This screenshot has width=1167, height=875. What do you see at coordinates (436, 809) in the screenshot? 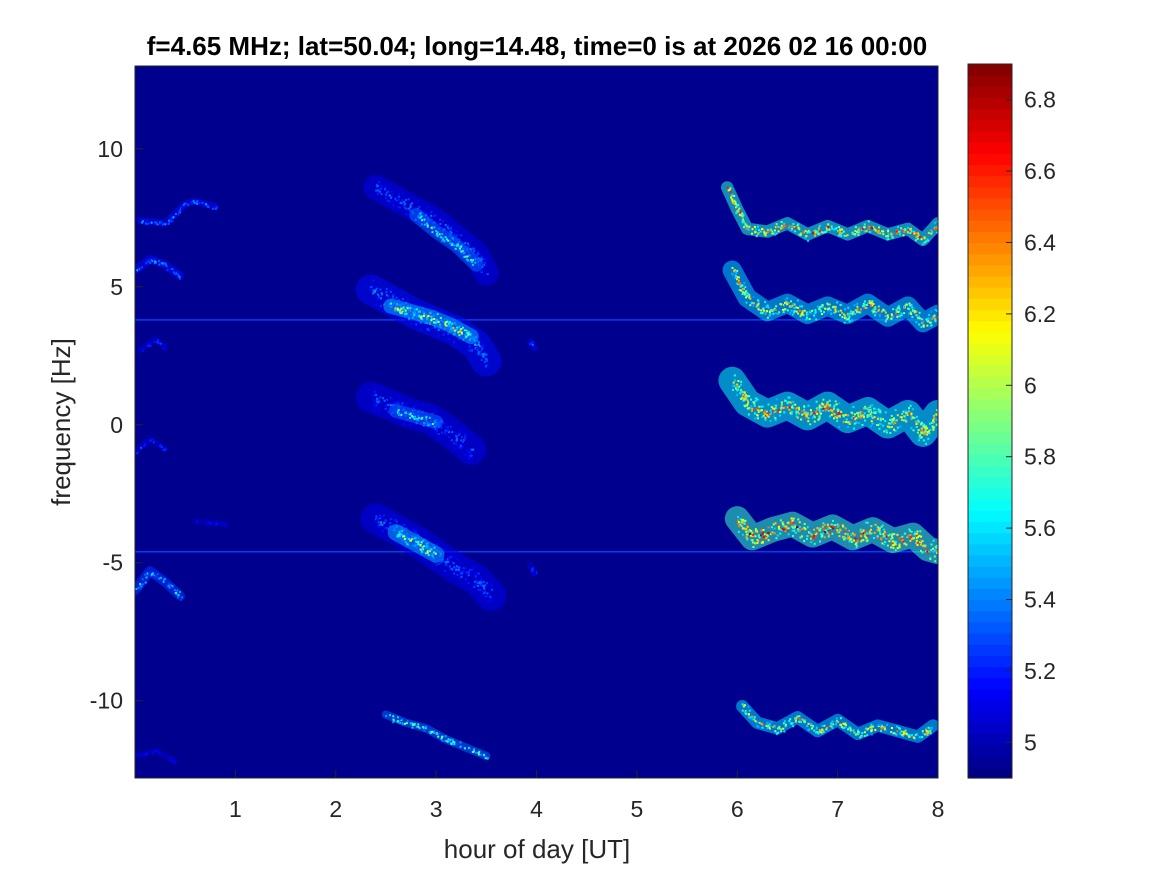
I see `x-tick-label: 3` at bounding box center [436, 809].